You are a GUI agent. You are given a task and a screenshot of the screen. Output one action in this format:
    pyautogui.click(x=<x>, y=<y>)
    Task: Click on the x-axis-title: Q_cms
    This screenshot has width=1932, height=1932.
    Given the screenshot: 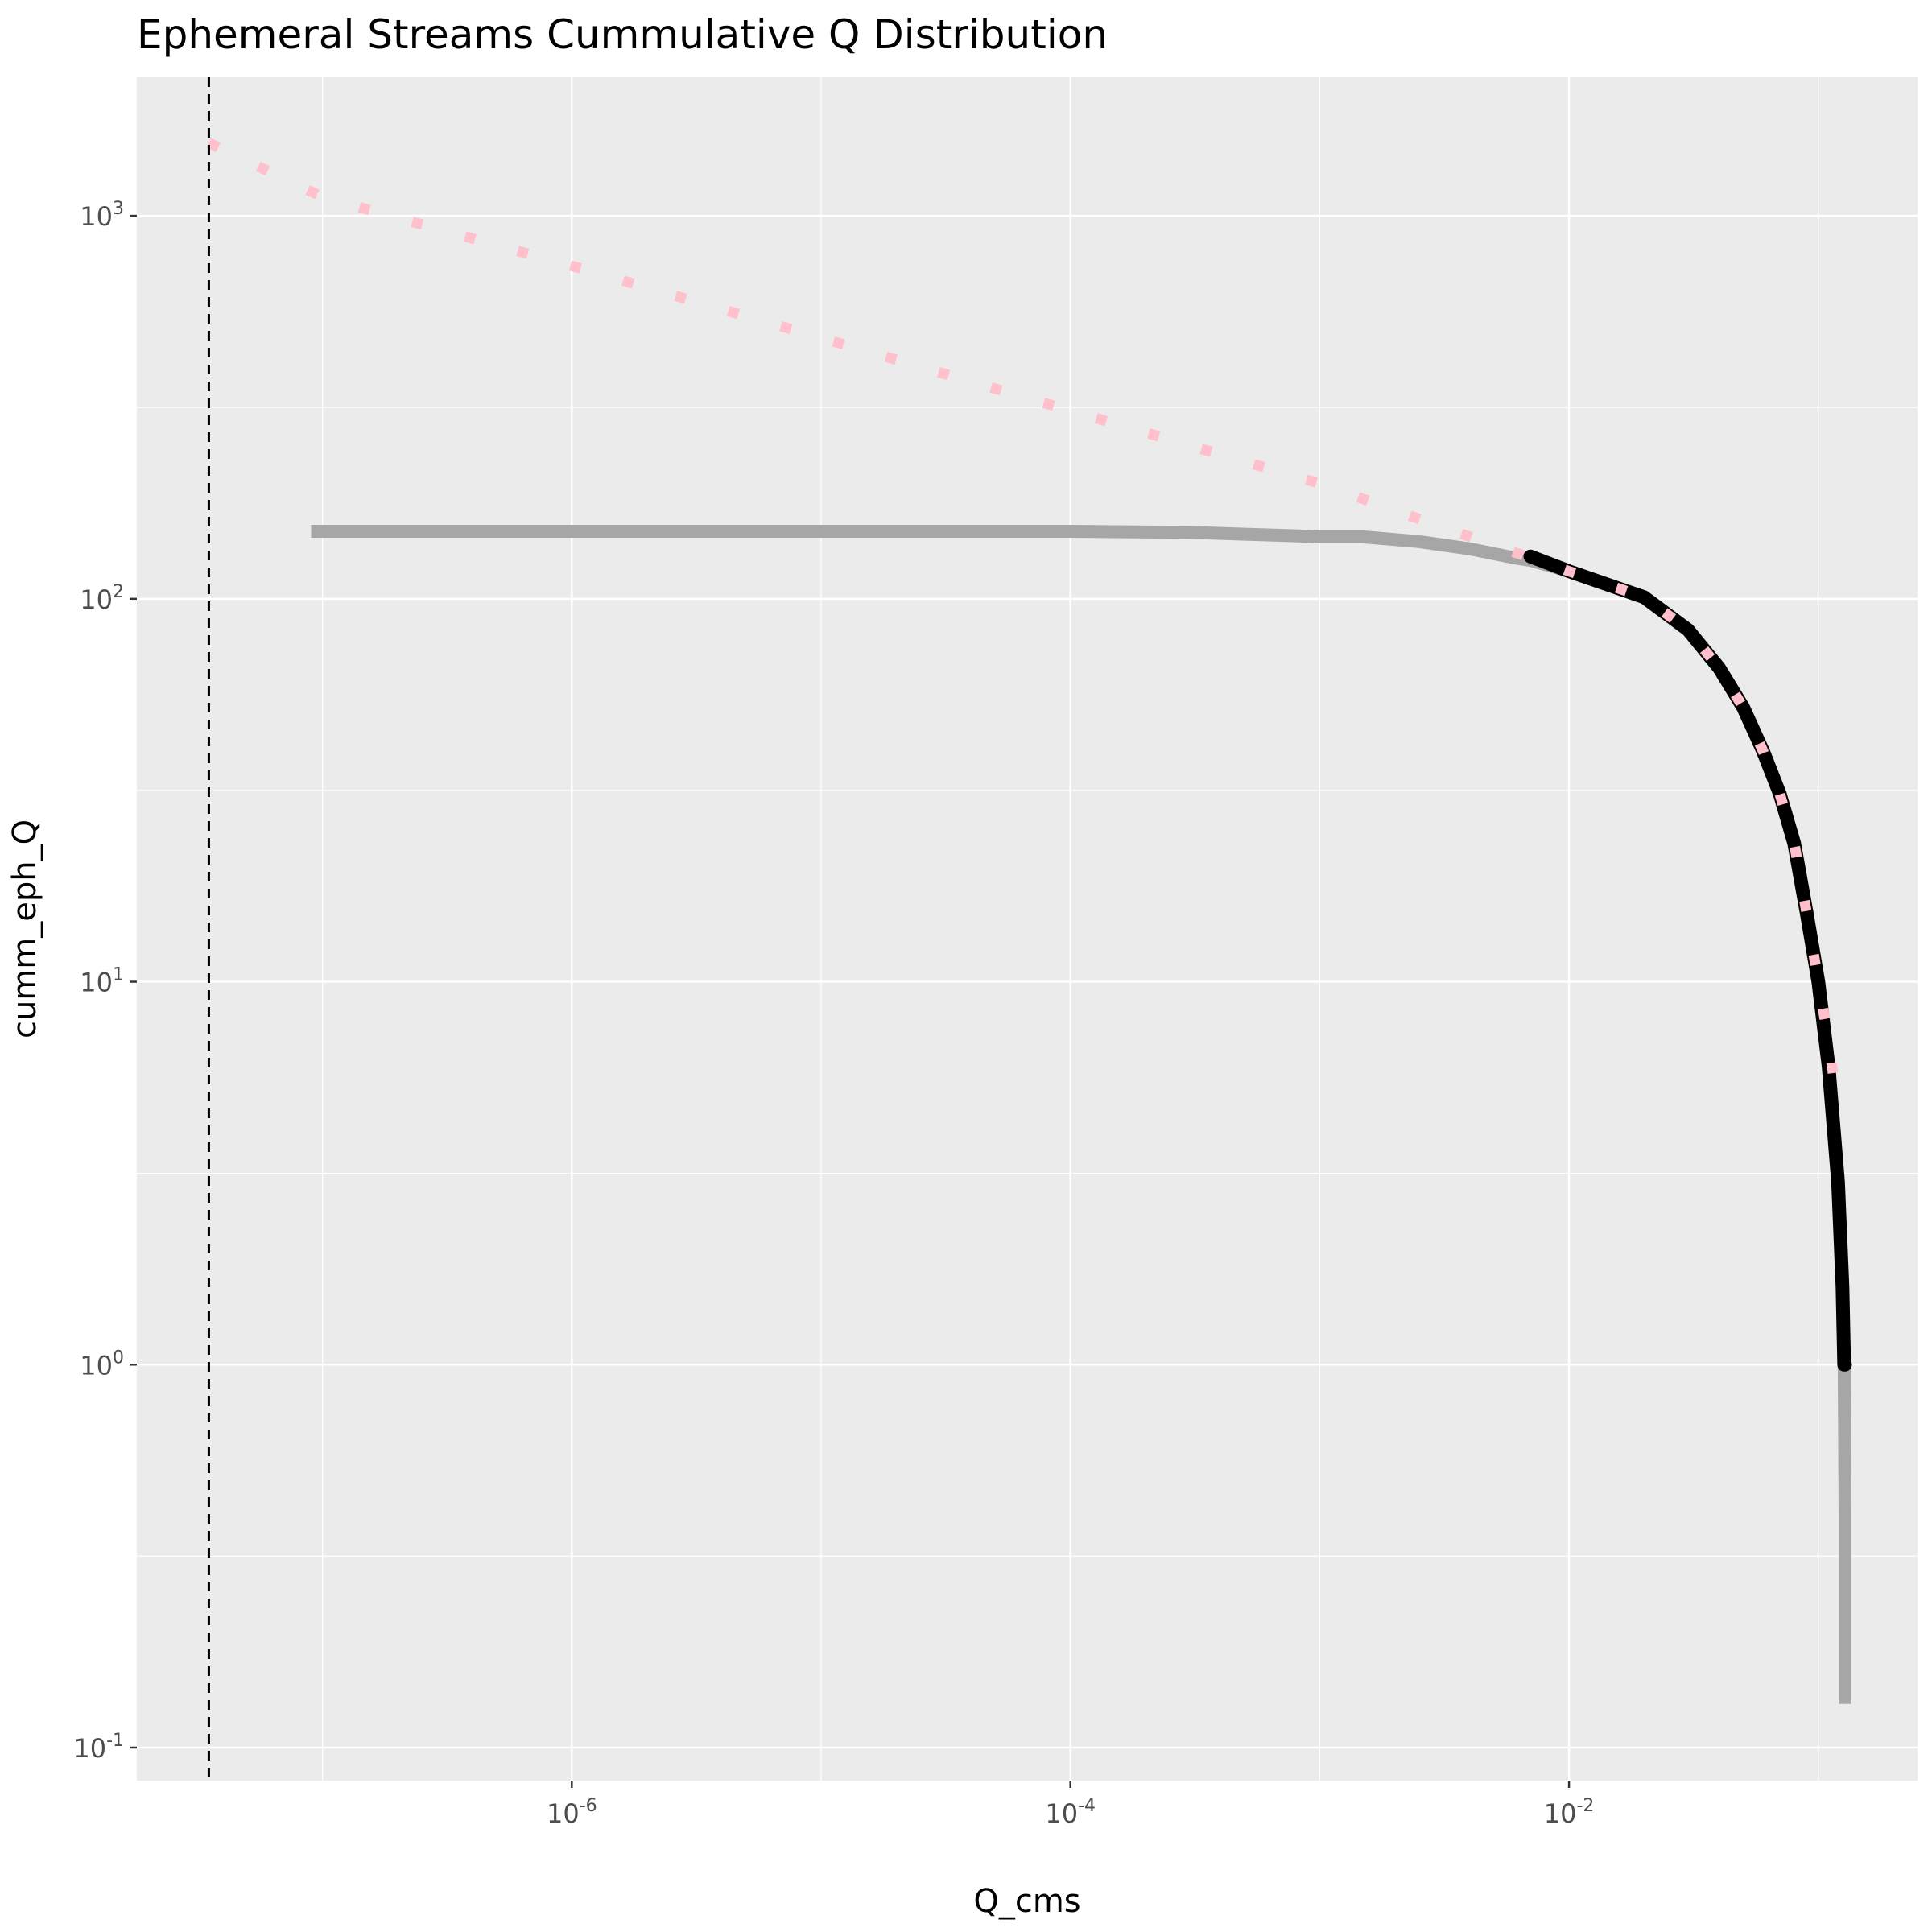 What is the action you would take?
    pyautogui.click(x=1026, y=1901)
    